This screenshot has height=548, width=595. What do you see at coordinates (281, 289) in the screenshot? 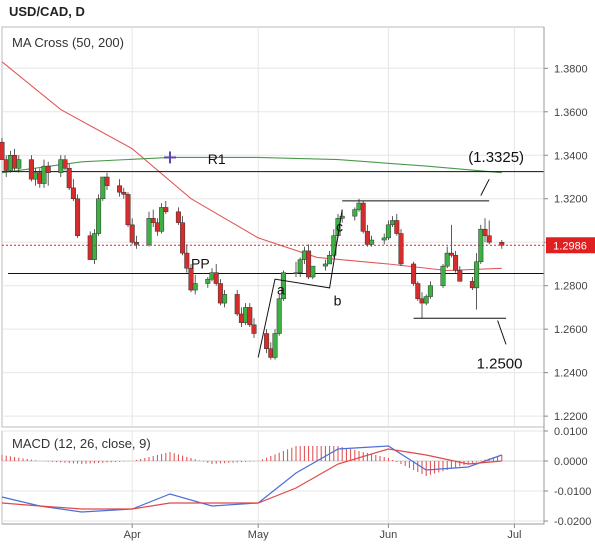
I see `wave-a-label: a` at bounding box center [281, 289].